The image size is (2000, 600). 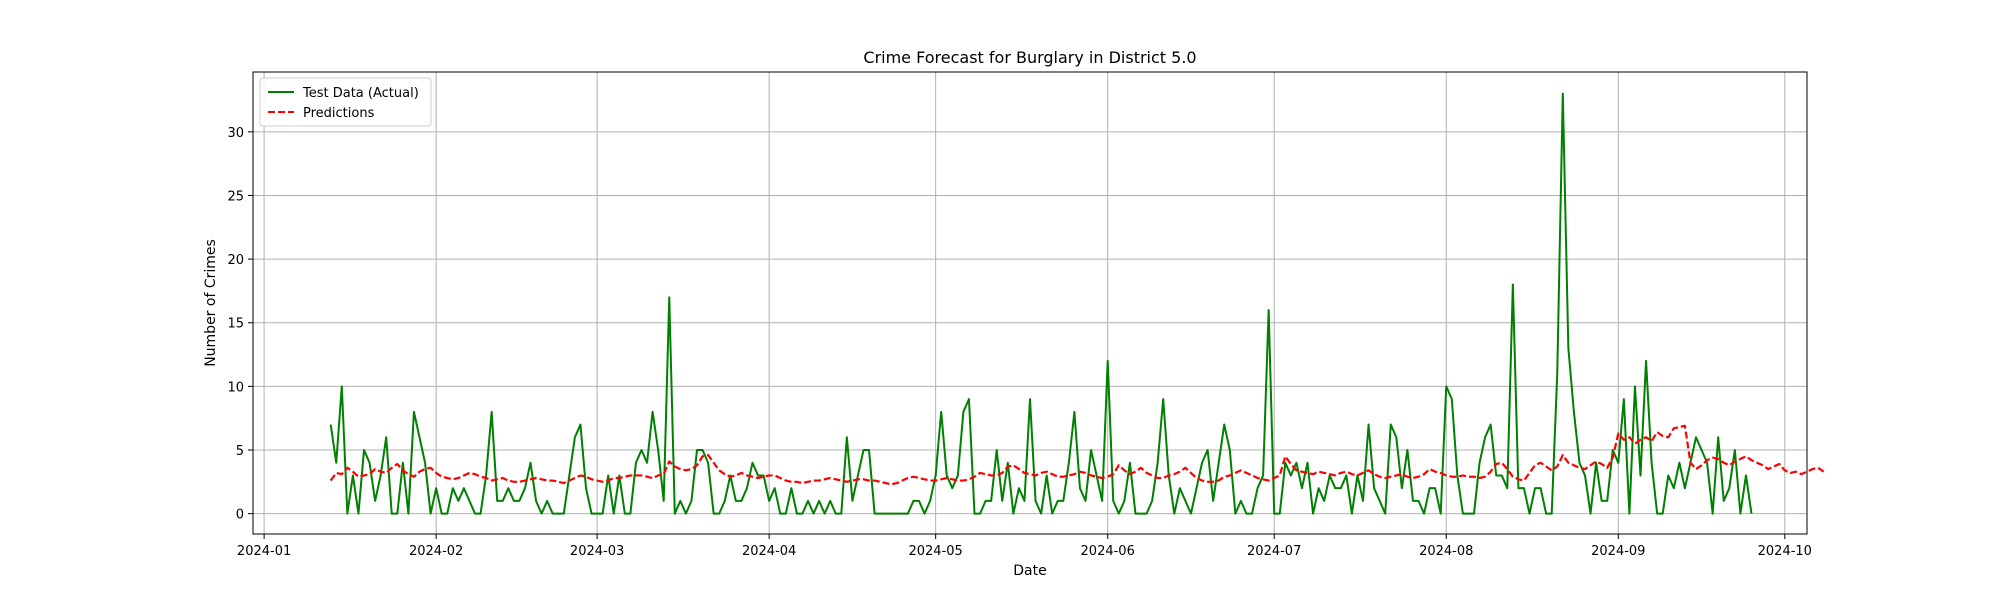 I want to click on x-tick-label: 2024-04, so click(x=769, y=551).